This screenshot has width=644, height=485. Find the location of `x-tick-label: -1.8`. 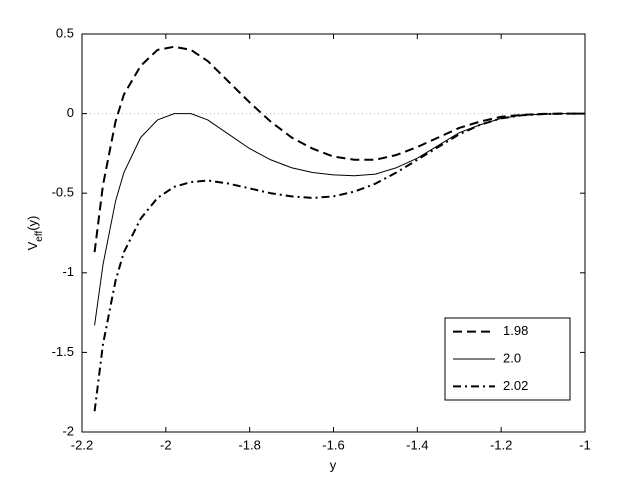

x-tick-label: -1.8 is located at coordinates (249, 444).